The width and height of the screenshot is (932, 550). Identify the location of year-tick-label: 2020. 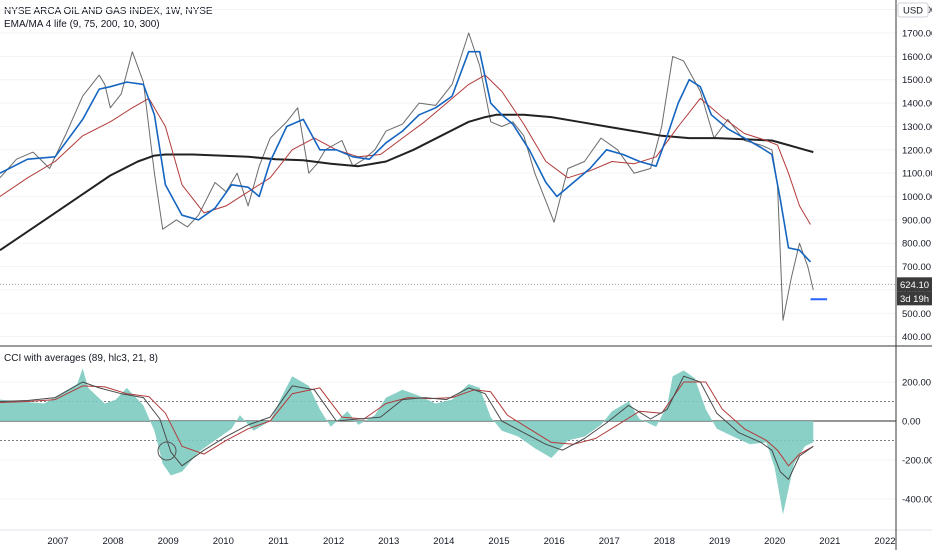
(774, 541).